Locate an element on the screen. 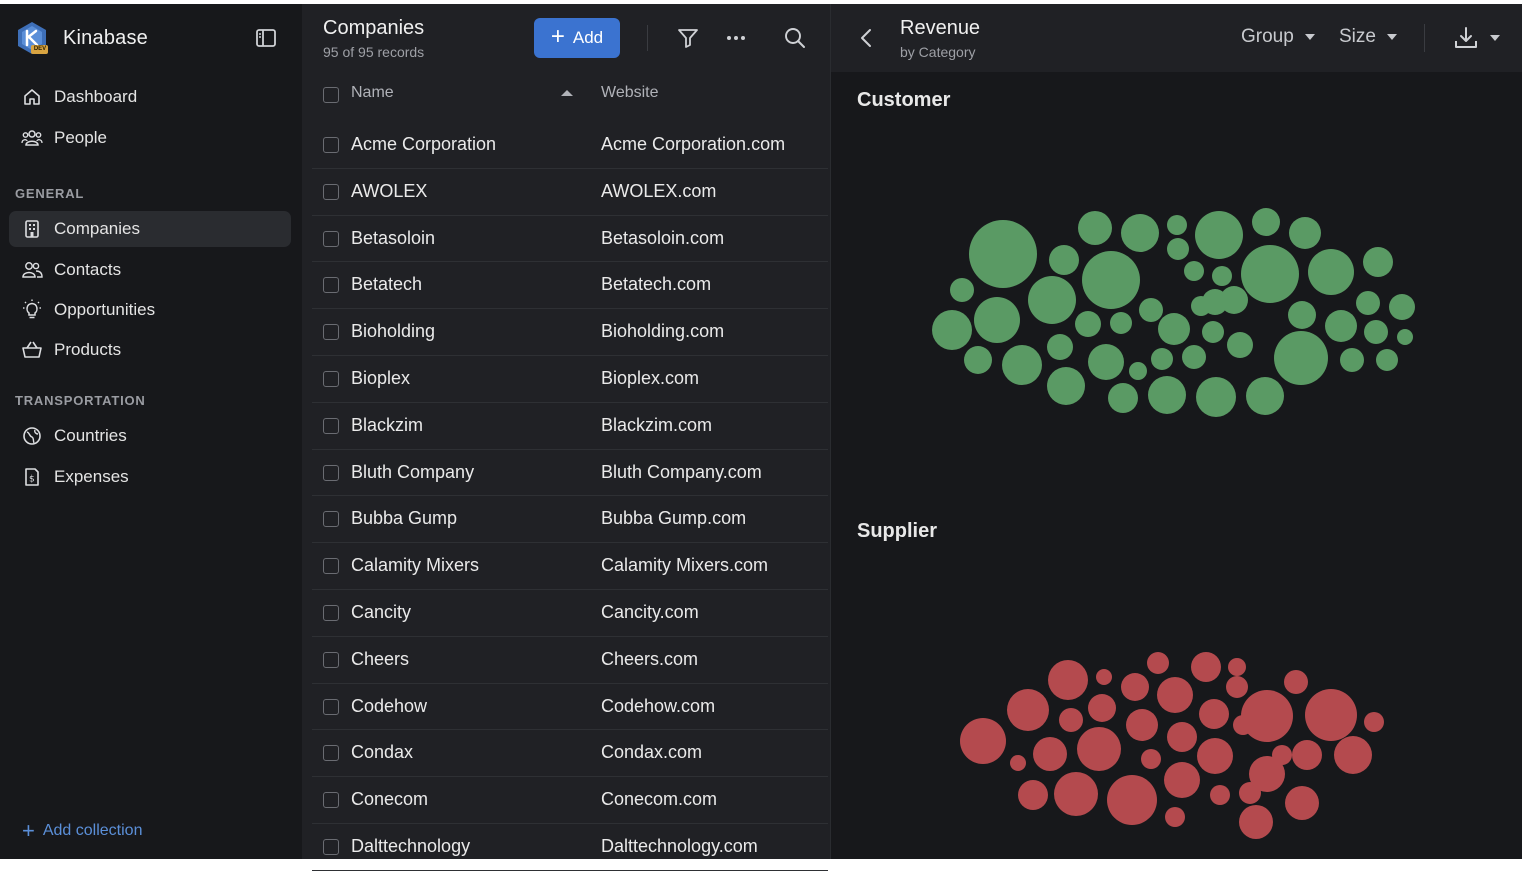 The width and height of the screenshot is (1536, 871). column-header-name: Name is located at coordinates (372, 92).